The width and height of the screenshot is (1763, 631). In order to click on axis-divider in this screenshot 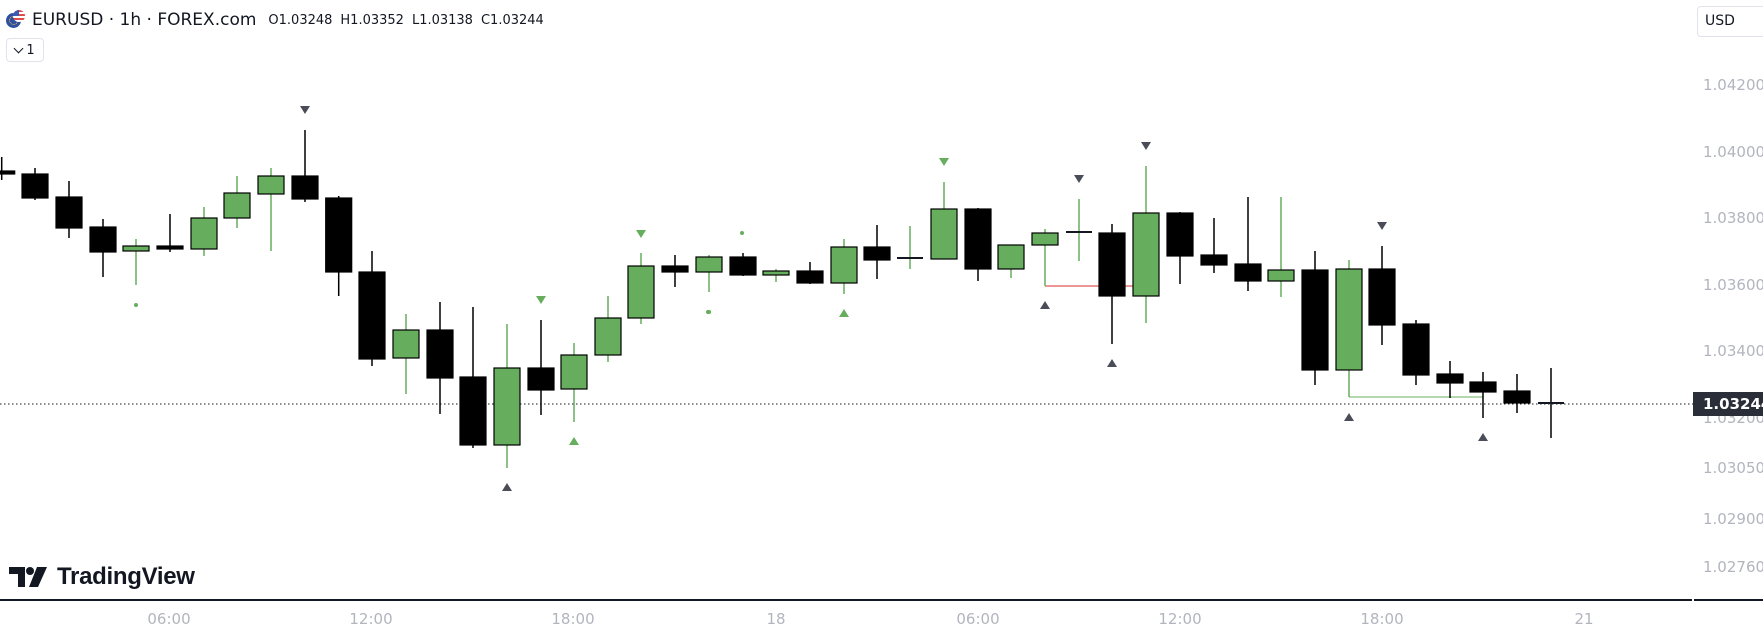, I will do `click(1693, 599)`.